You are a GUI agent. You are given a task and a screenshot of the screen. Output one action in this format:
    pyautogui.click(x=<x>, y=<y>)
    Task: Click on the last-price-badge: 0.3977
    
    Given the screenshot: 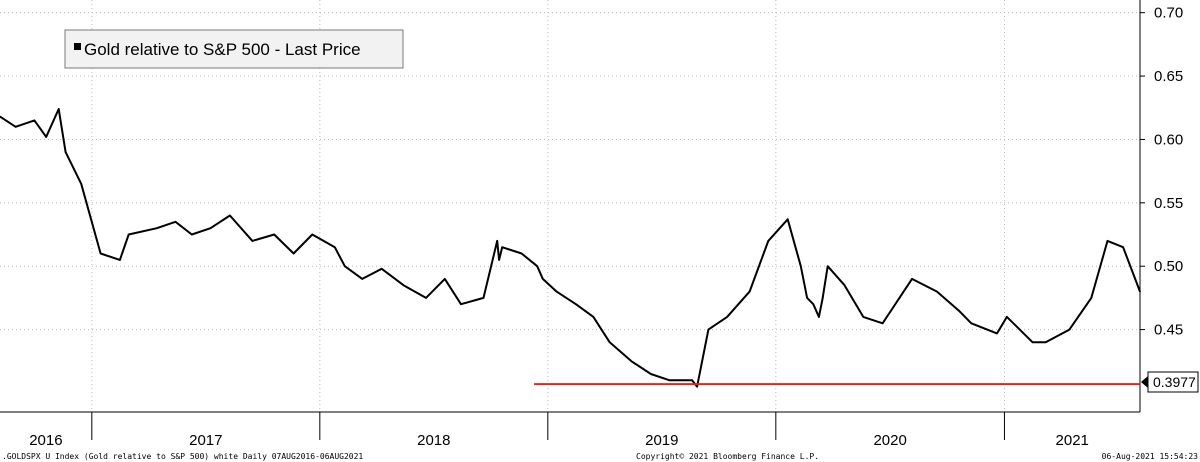 What is the action you would take?
    pyautogui.click(x=1169, y=382)
    